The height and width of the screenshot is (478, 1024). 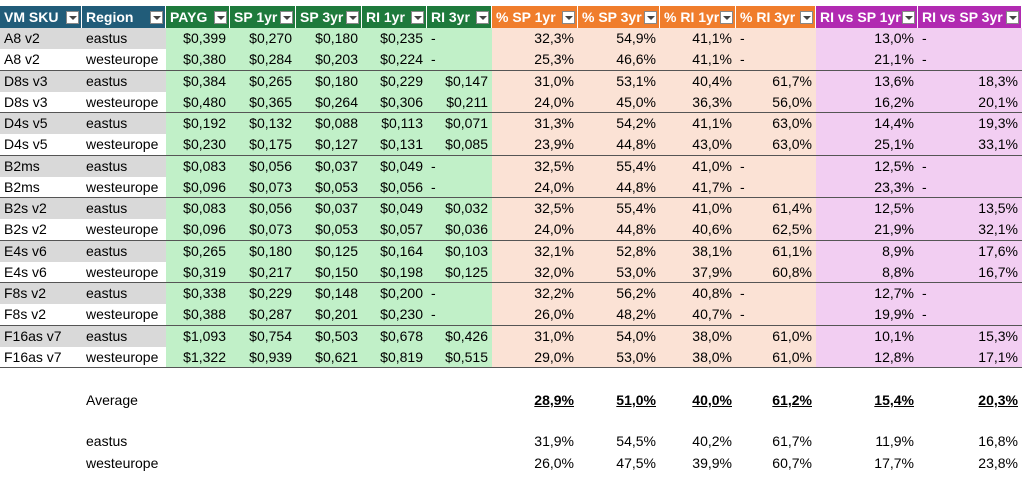 I want to click on cell: 23,9%, so click(x=535, y=145).